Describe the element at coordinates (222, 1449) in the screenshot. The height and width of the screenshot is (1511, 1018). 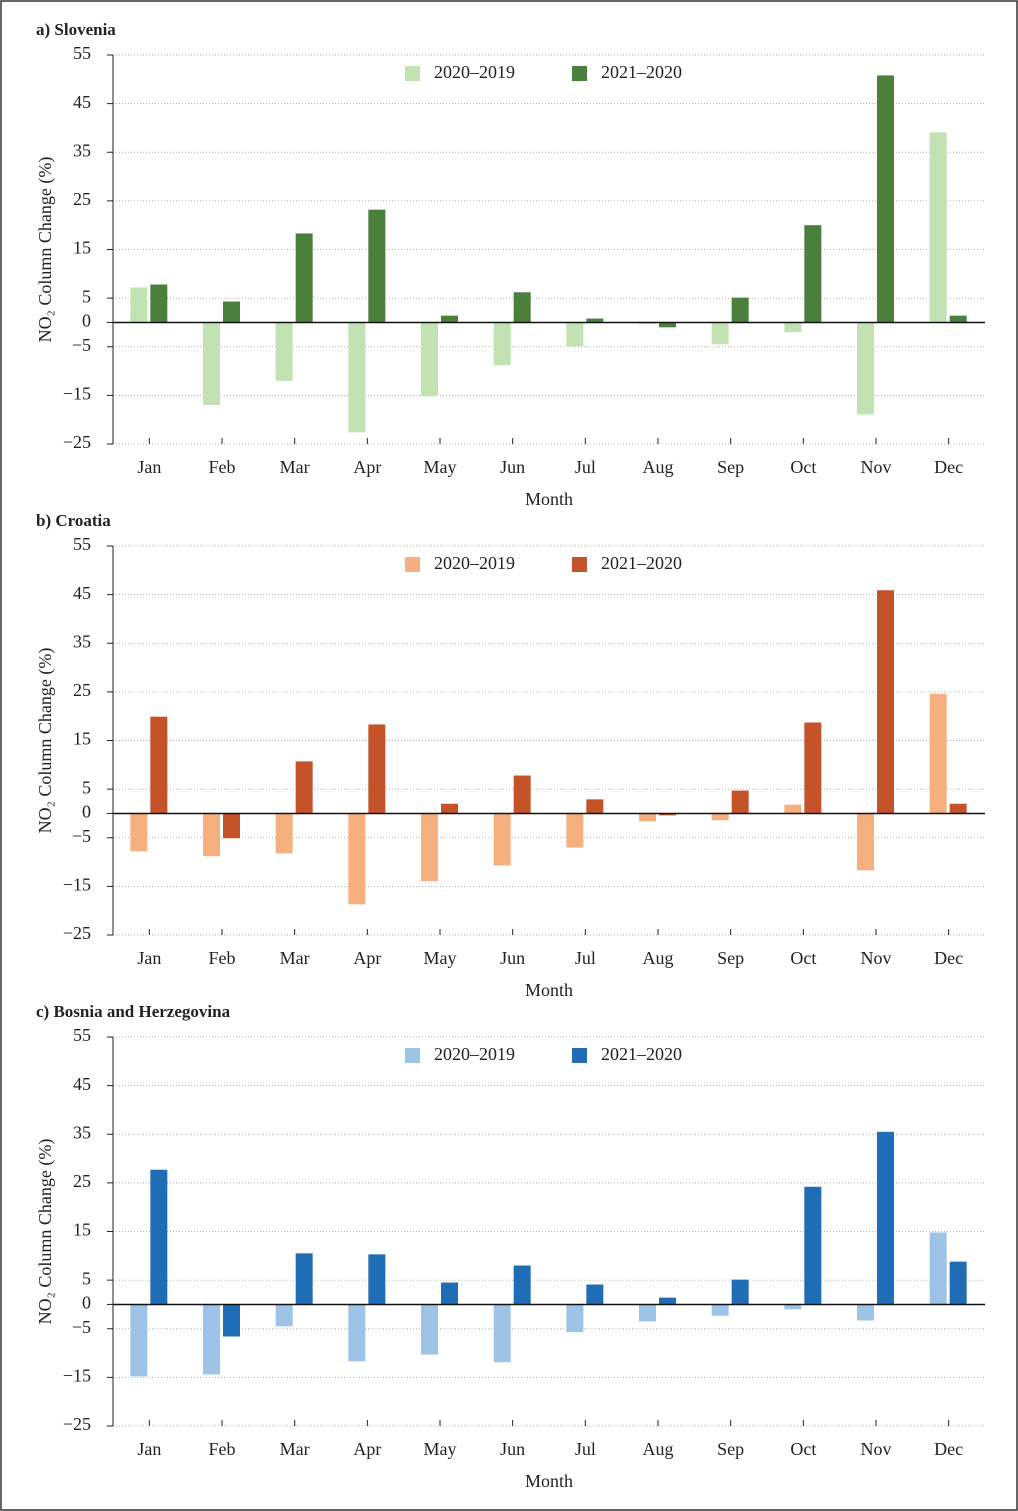
I see `x-tick-label: Feb` at that location.